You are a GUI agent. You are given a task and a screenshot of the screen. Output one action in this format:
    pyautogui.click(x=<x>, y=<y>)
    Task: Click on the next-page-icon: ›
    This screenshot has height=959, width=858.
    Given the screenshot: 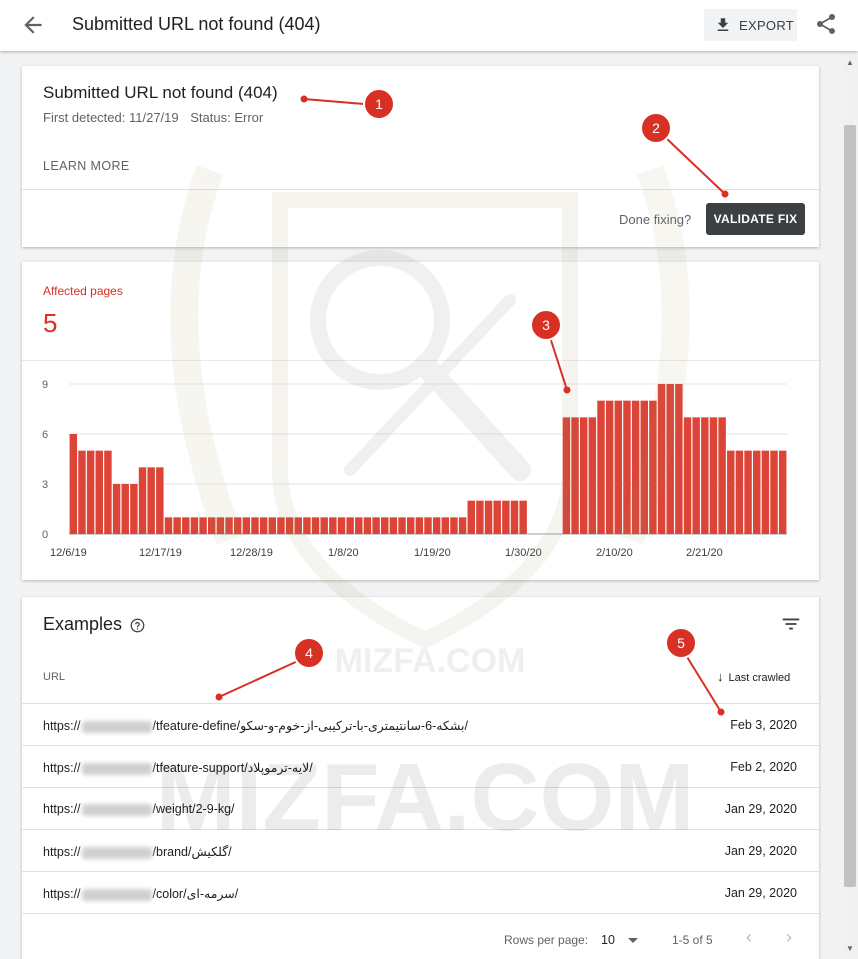 What is the action you would take?
    pyautogui.click(x=789, y=937)
    